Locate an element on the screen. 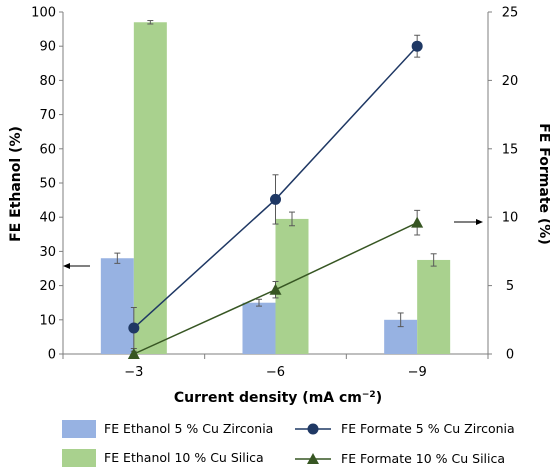 This screenshot has height=471, width=550. right-axis-arrowhead is located at coordinates (479, 222).